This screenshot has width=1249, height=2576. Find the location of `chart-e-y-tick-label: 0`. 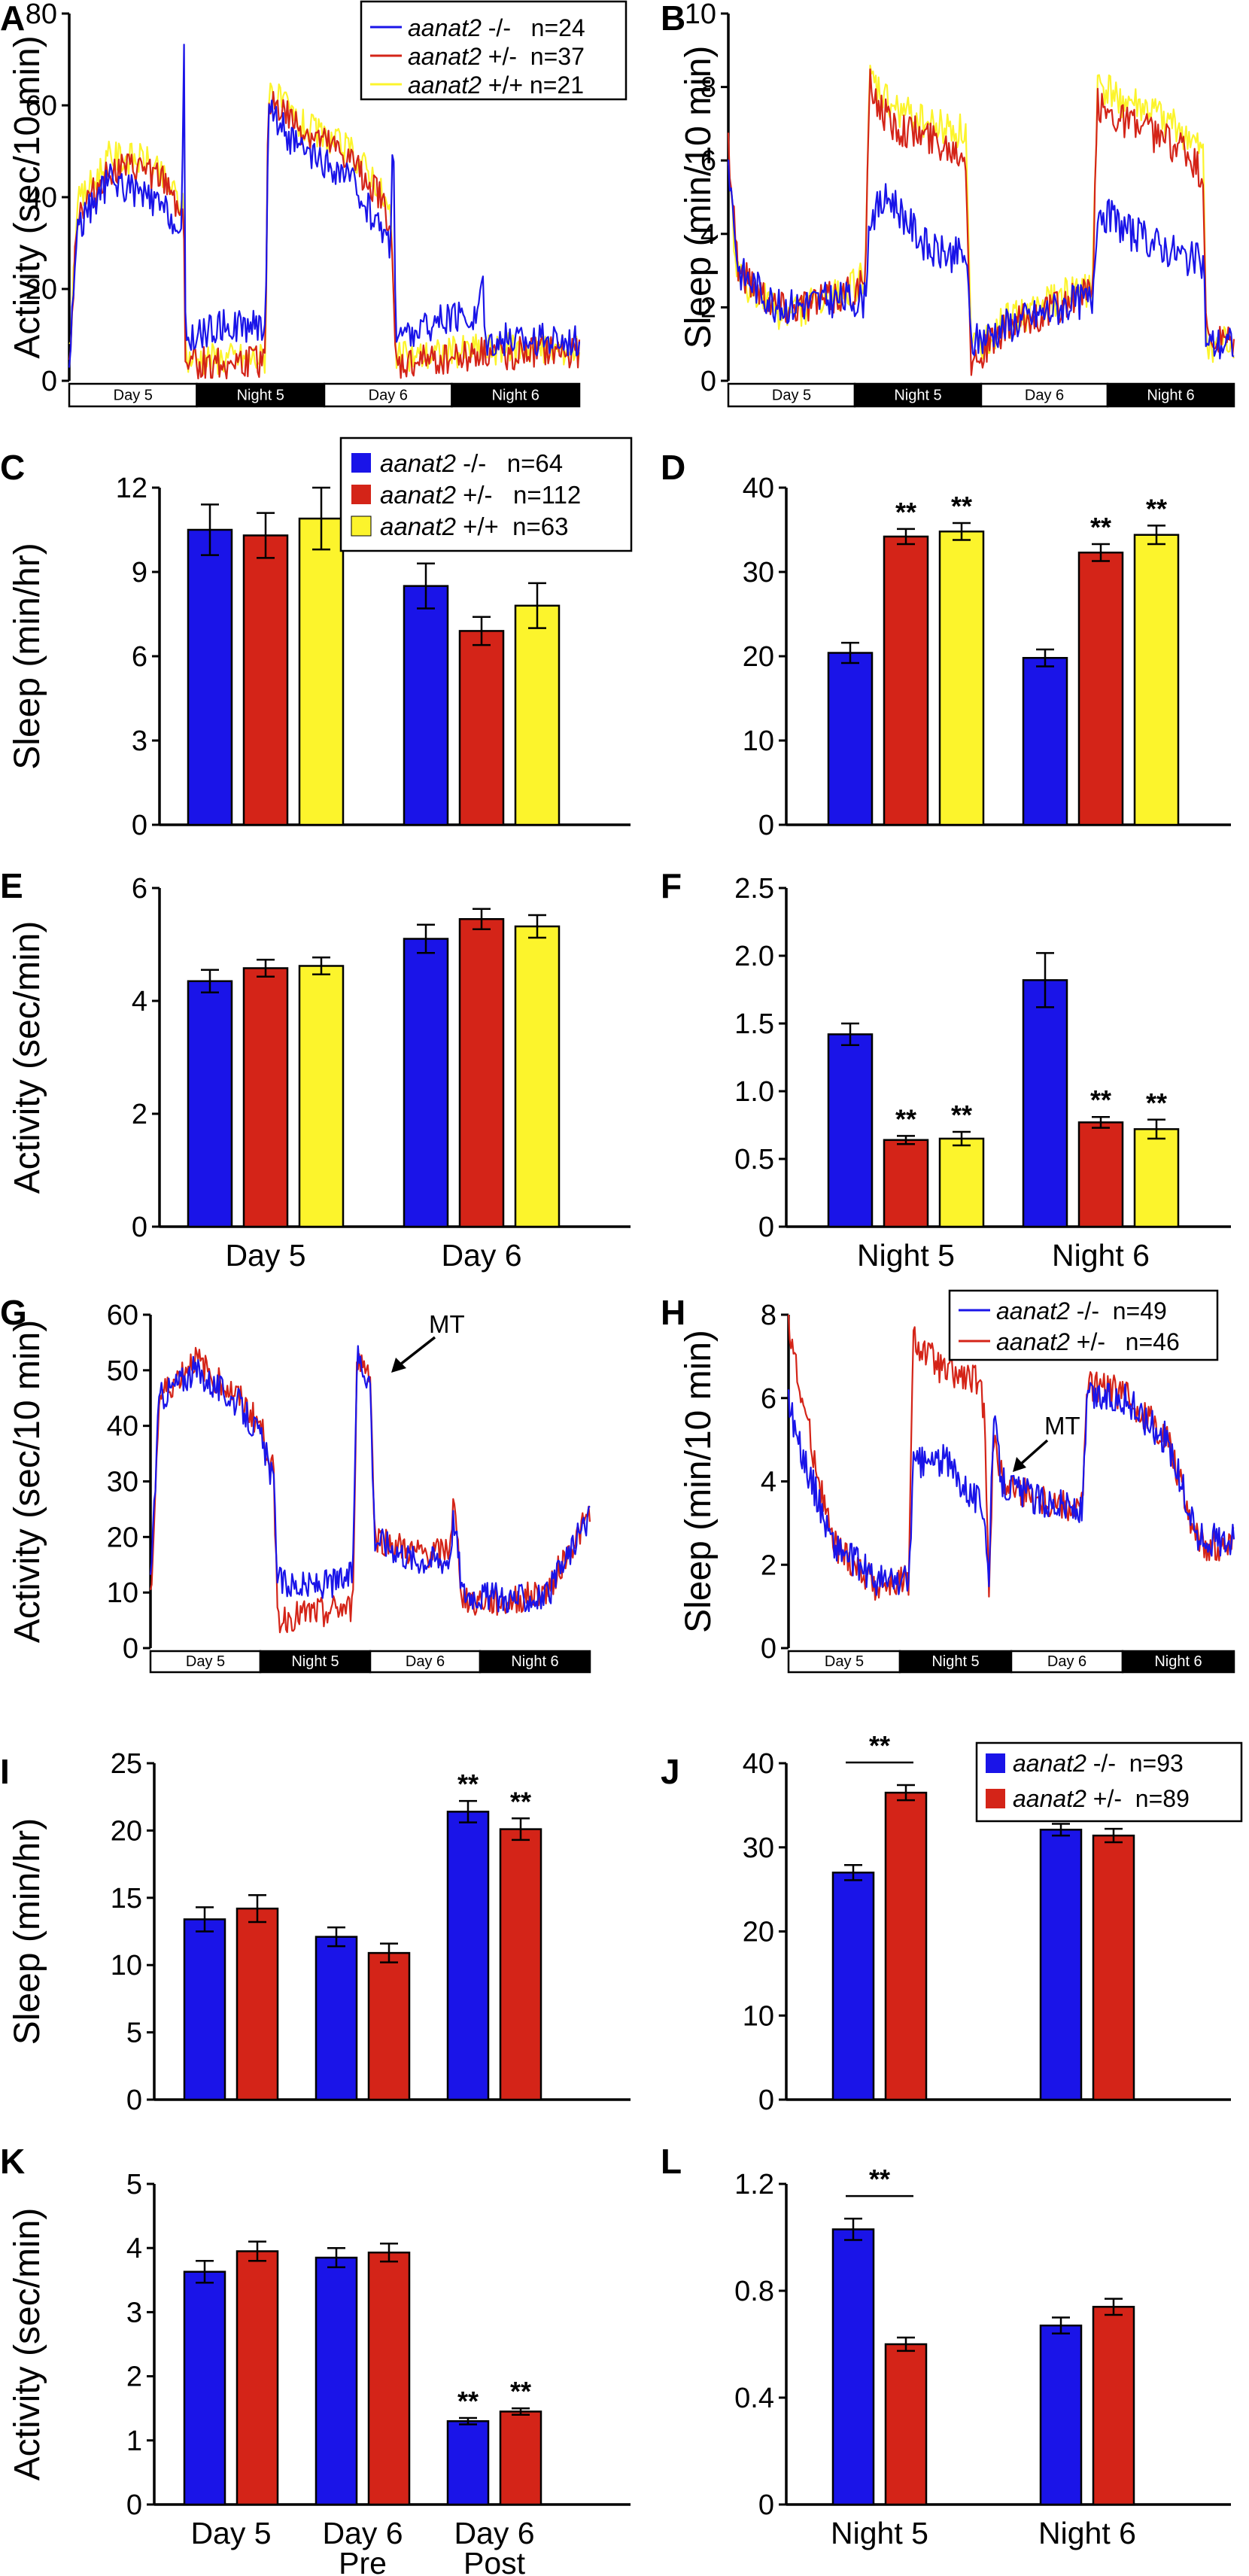

chart-e-y-tick-label: 0 is located at coordinates (139, 1227).